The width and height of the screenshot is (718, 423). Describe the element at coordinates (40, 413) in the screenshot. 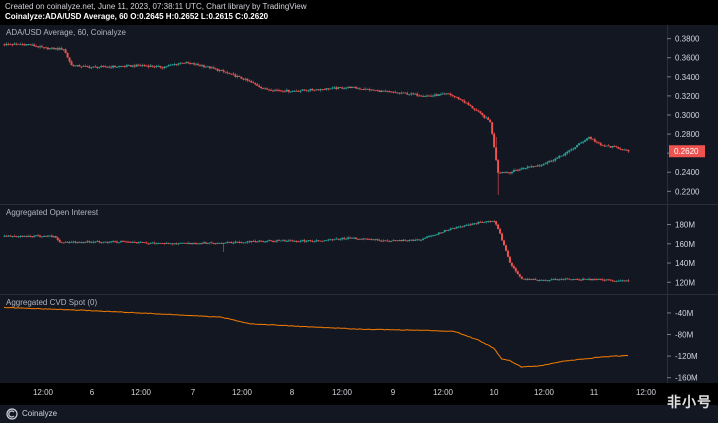

I see `footer-brand: Coinalyze` at that location.